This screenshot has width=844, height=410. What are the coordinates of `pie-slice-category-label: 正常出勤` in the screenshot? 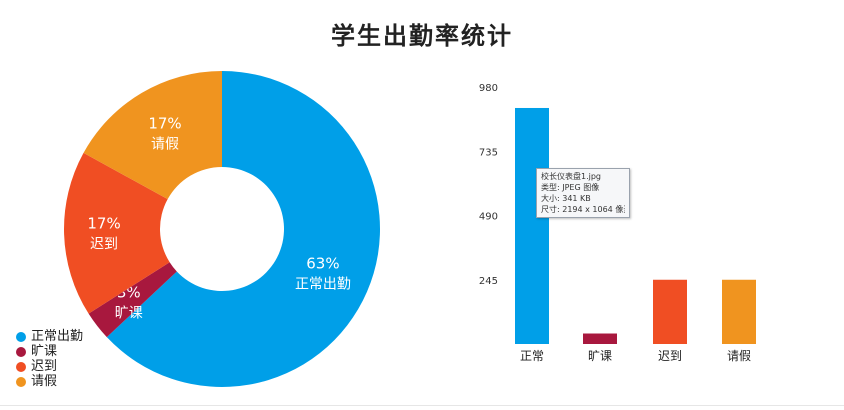 It's located at (323, 285).